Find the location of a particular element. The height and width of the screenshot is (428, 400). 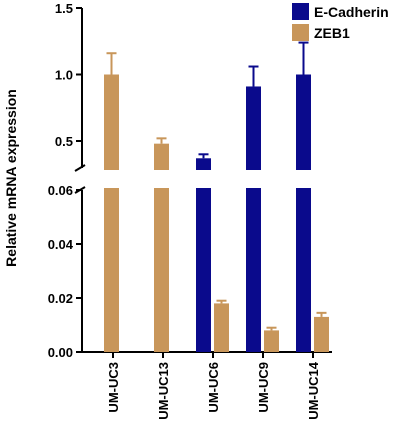

category-labels: UM-UC3 UM-UC13 UM-UC6 UM-UC9 UM-UC14 is located at coordinates (213, 390).